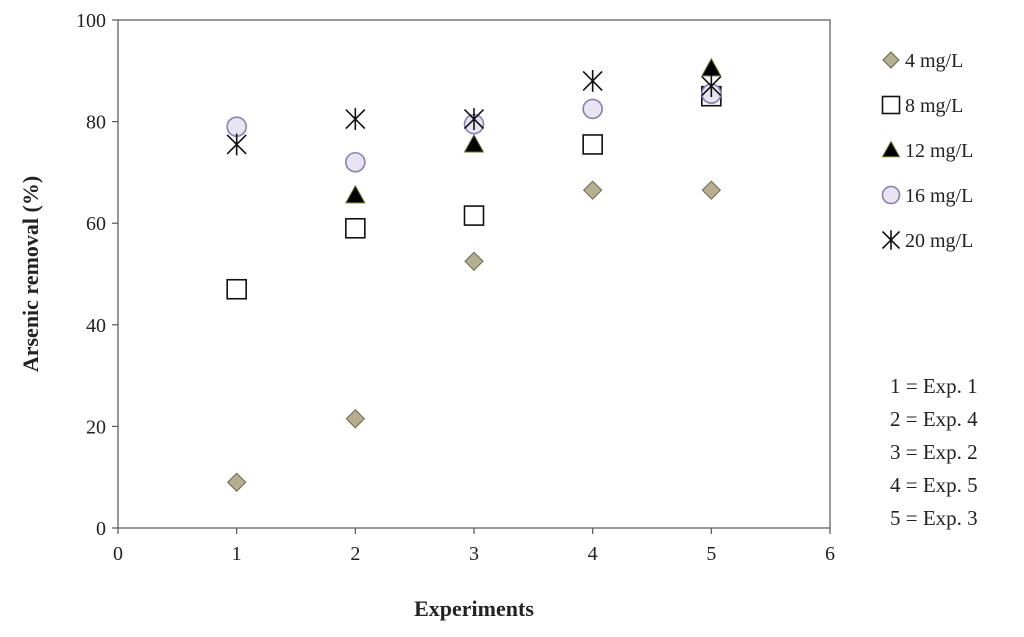 The height and width of the screenshot is (637, 1024). Describe the element at coordinates (237, 554) in the screenshot. I see `x-tick-label: 1` at that location.